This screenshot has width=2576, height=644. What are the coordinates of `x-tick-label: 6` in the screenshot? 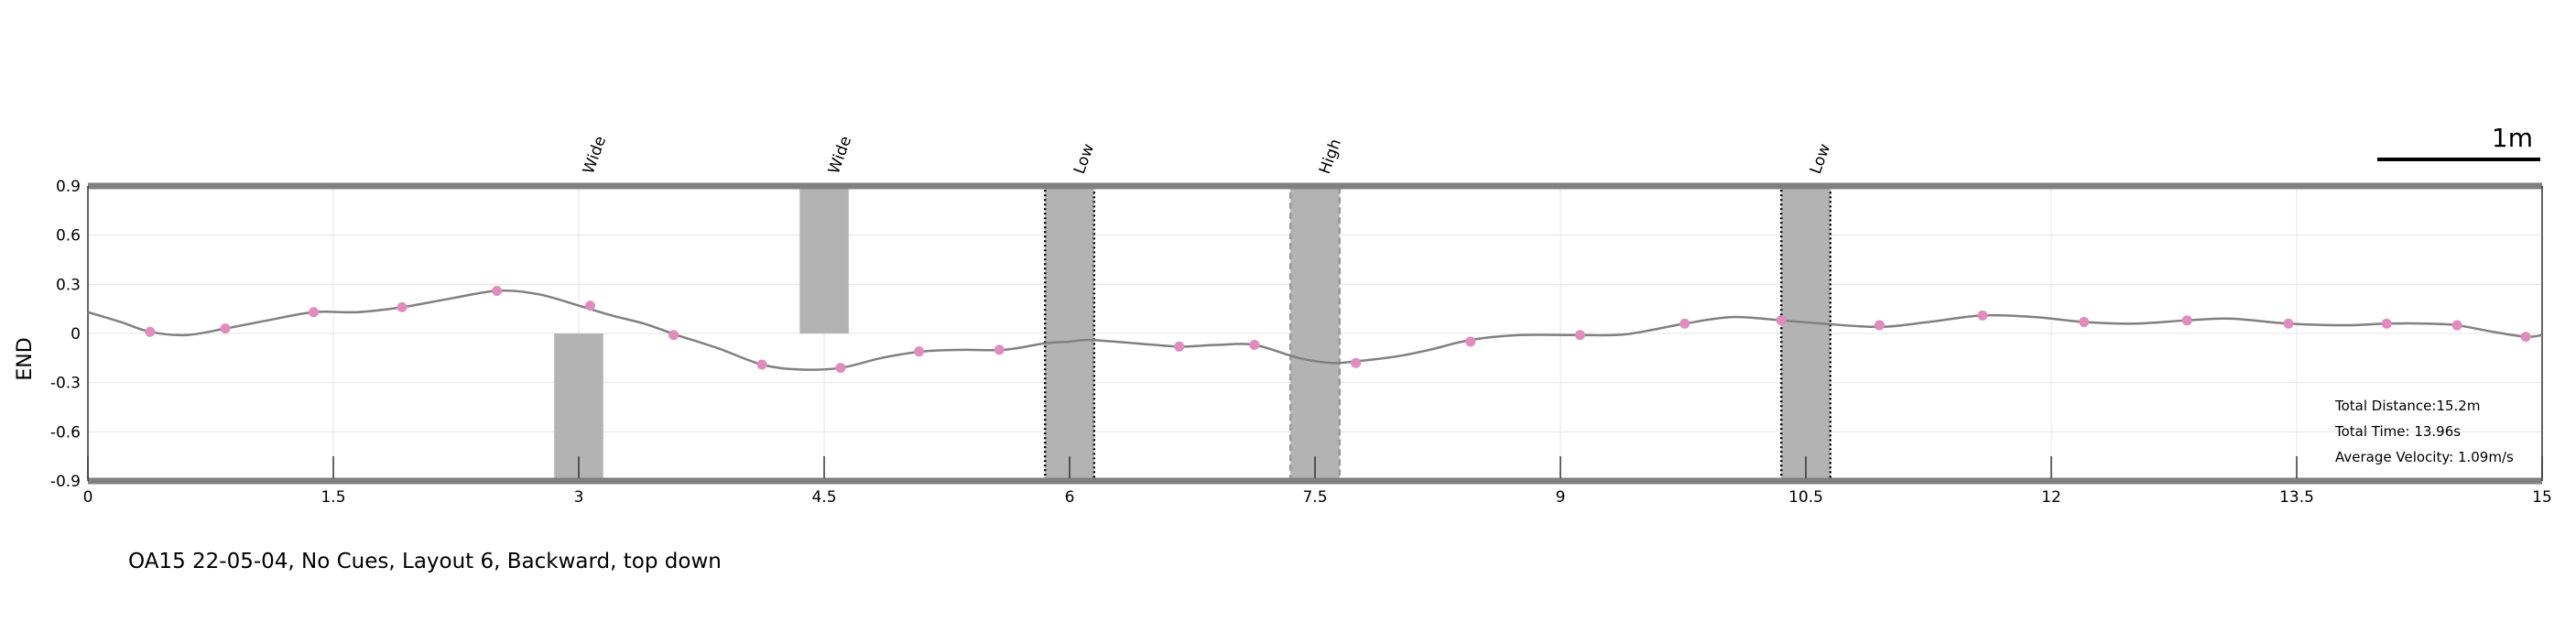 It's located at (1070, 498).